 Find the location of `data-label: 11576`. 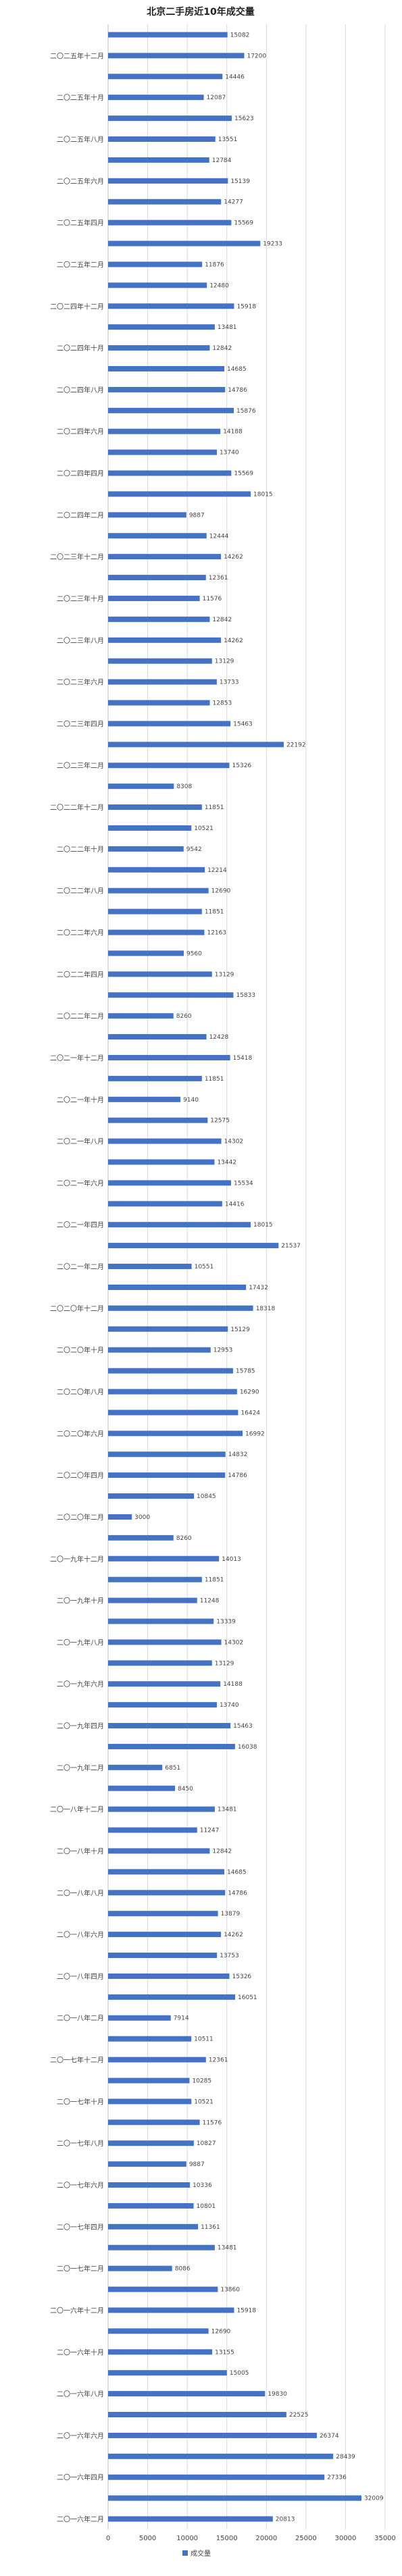

data-label: 11576 is located at coordinates (213, 2122).